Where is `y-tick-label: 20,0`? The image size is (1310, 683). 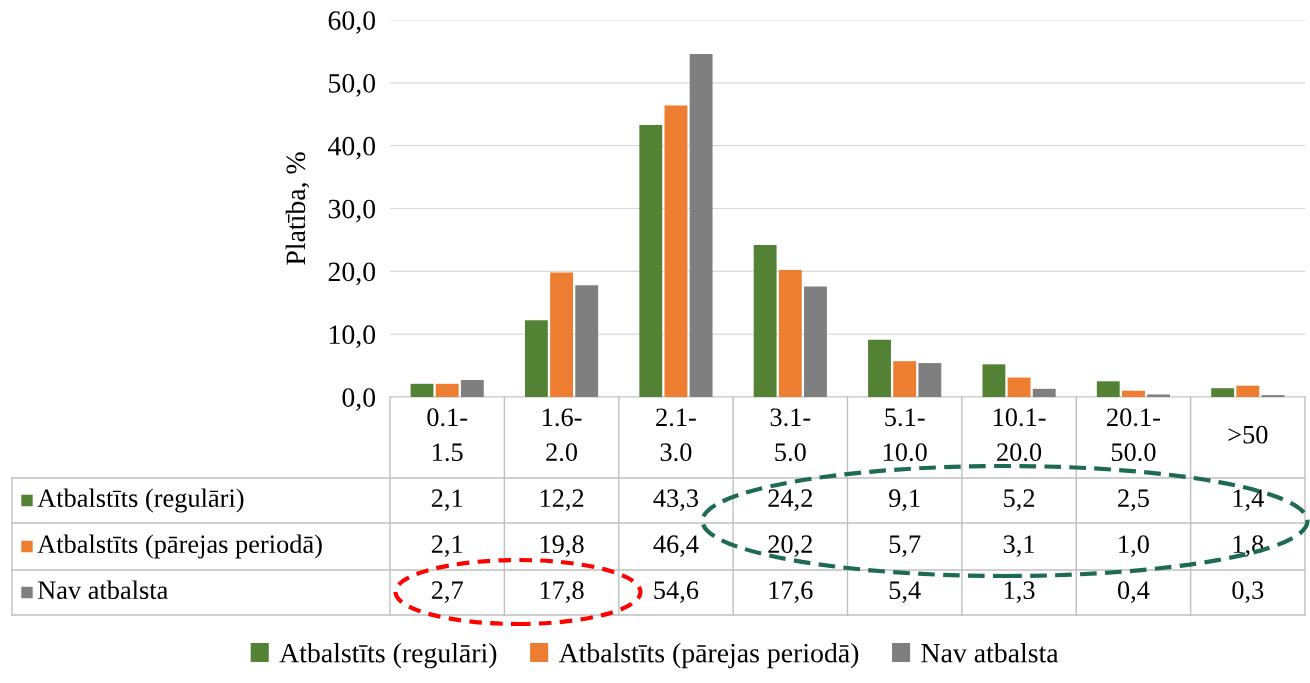
y-tick-label: 20,0 is located at coordinates (352, 274).